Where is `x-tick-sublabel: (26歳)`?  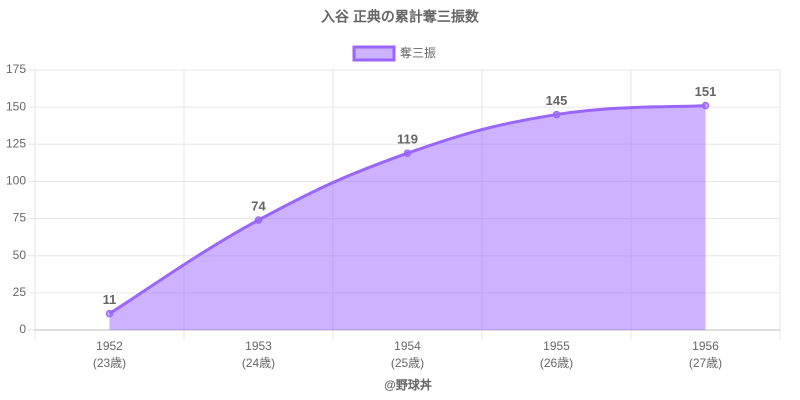
x-tick-sublabel: (26歳) is located at coordinates (556, 363).